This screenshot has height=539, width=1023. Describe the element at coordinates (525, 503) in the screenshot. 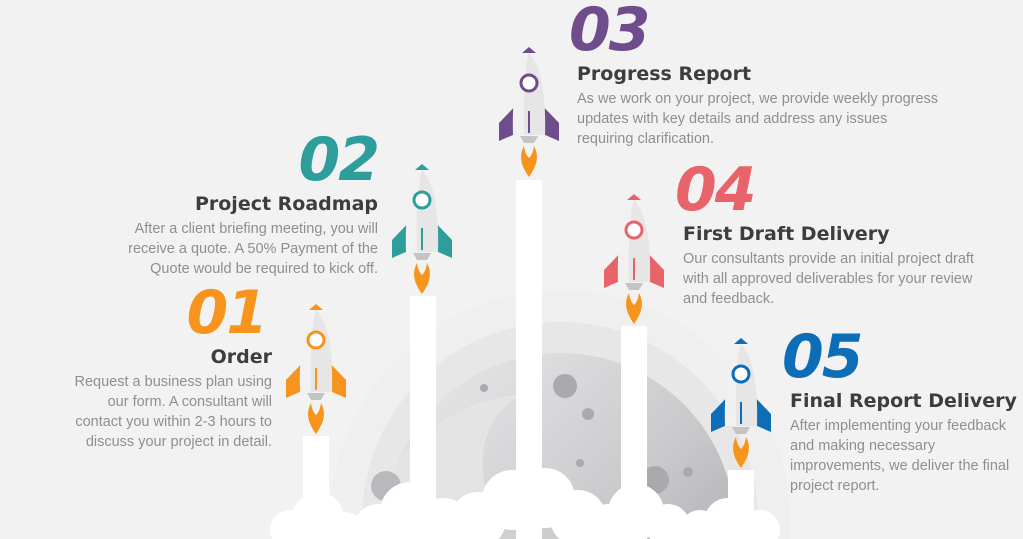

I see `smoke-clouds` at that location.